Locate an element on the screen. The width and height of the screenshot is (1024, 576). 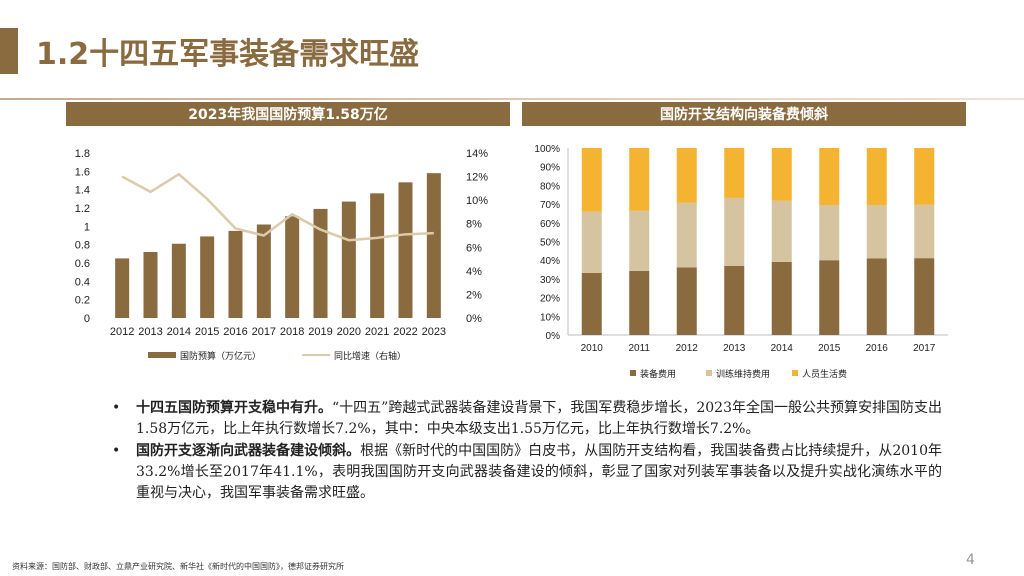
title-divider is located at coordinates (512, 99).